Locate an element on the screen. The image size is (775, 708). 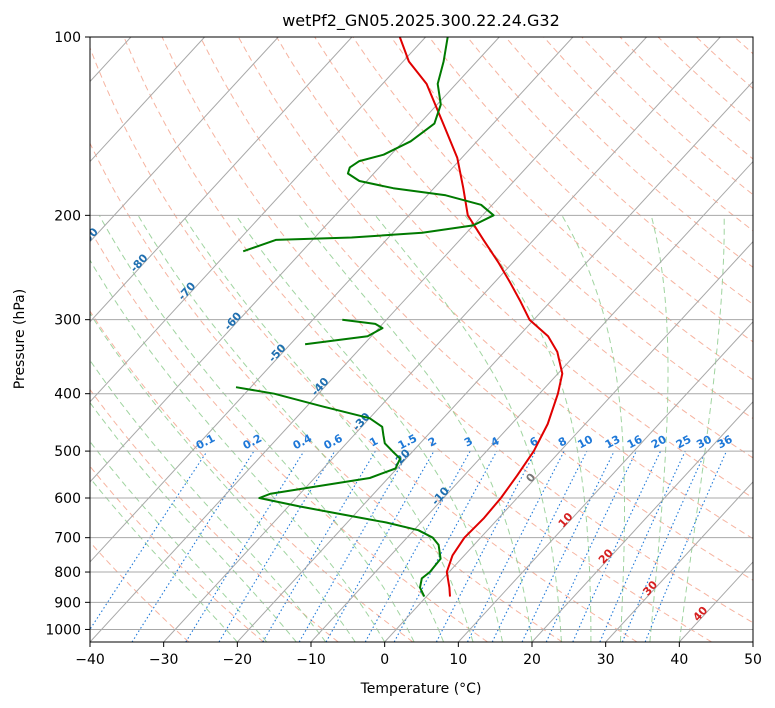
mixing-ratio-label: 1 is located at coordinates (373, 441).